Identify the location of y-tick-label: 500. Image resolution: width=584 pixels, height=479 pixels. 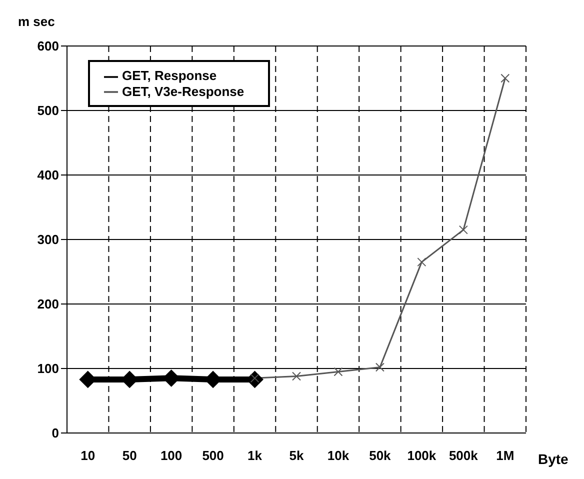
(48, 110).